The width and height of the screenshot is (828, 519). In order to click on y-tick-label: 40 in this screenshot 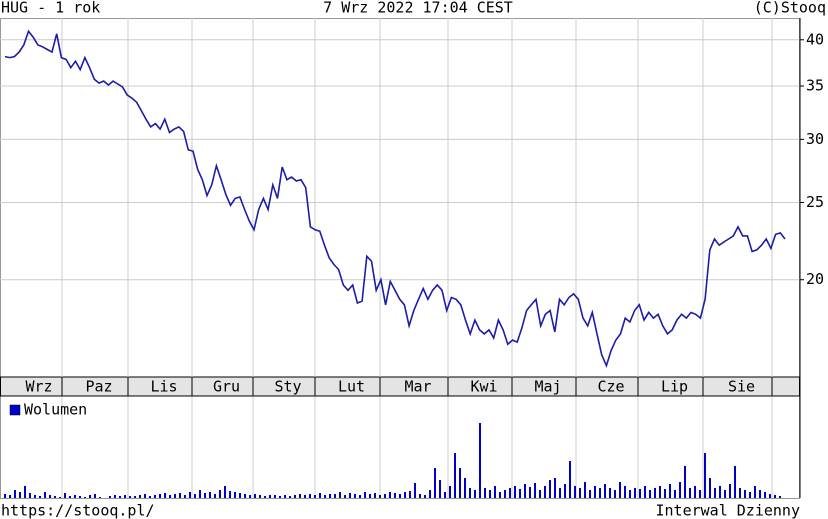, I will do `click(815, 39)`.